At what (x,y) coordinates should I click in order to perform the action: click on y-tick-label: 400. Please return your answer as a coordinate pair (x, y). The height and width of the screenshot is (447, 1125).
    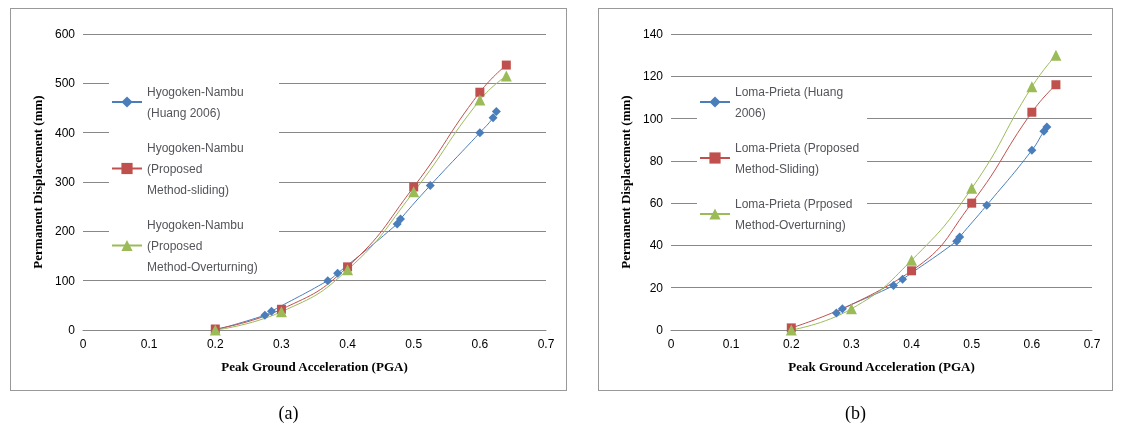
    Looking at the image, I should click on (65, 132).